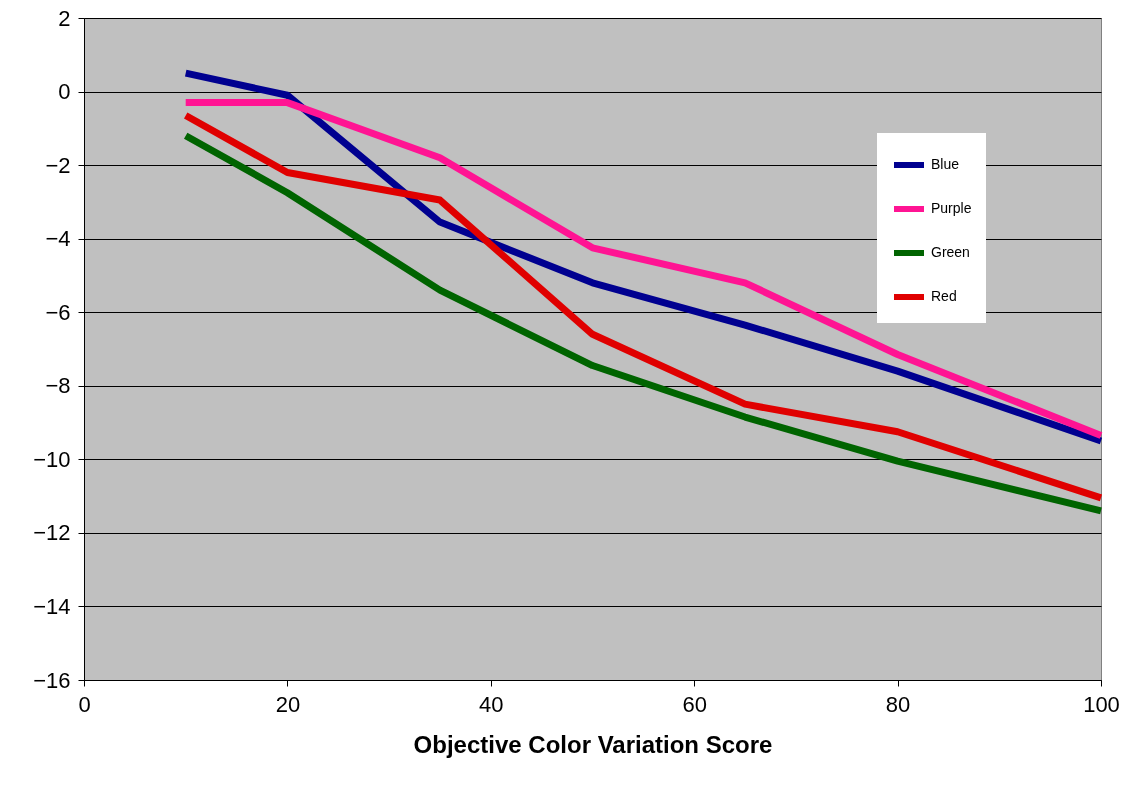  What do you see at coordinates (945, 164) in the screenshot?
I see `legend-label: Blue` at bounding box center [945, 164].